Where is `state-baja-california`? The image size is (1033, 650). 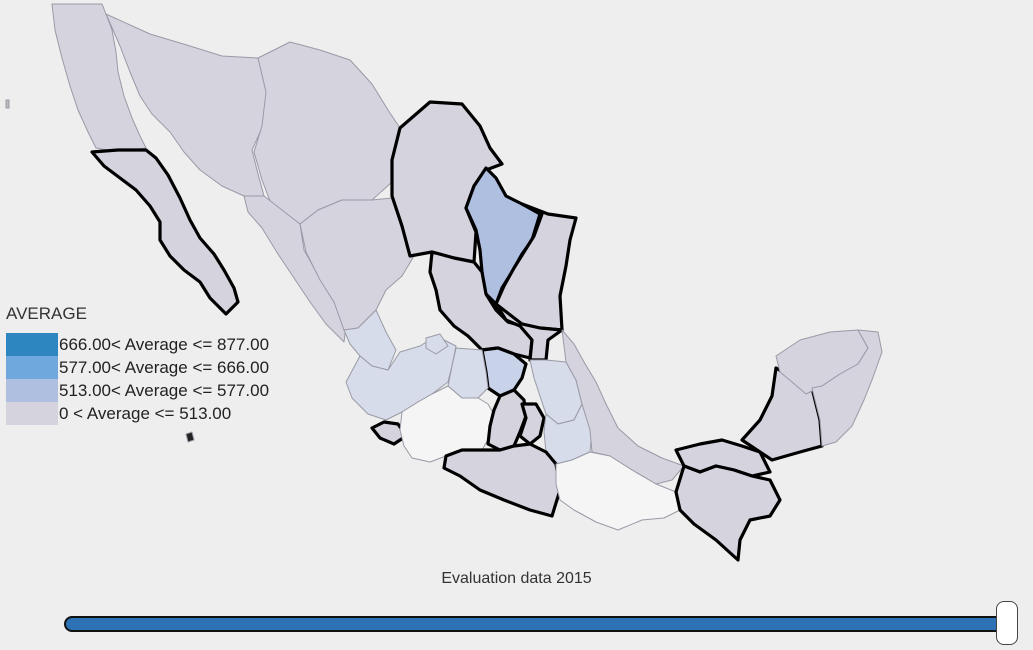
state-baja-california is located at coordinates (99, 78).